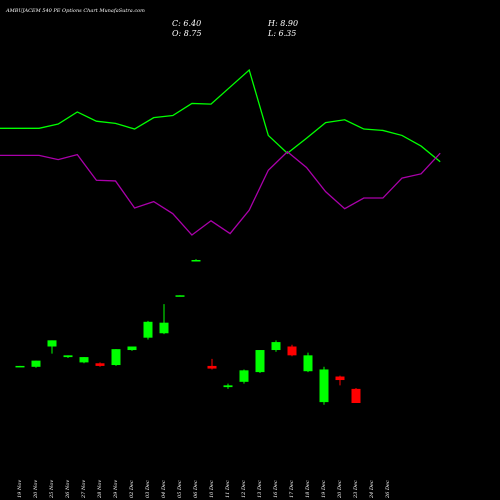 This screenshot has height=500, width=500. What do you see at coordinates (187, 23) in the screenshot?
I see `close-value: C: 6.40` at bounding box center [187, 23].